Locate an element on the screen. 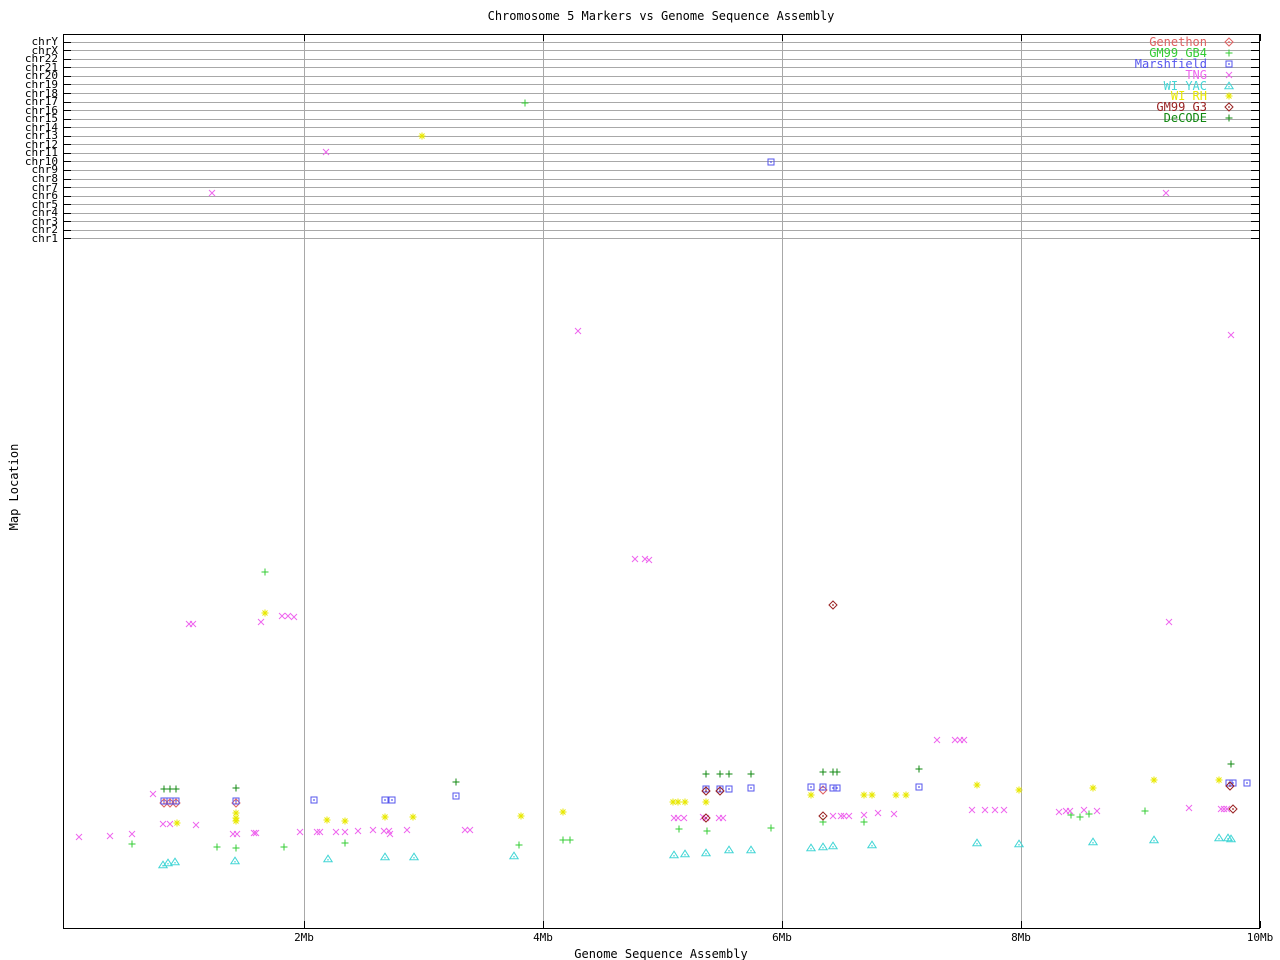 The width and height of the screenshot is (1280, 960). ytick-label-chr3: chr3 is located at coordinates (45, 221).